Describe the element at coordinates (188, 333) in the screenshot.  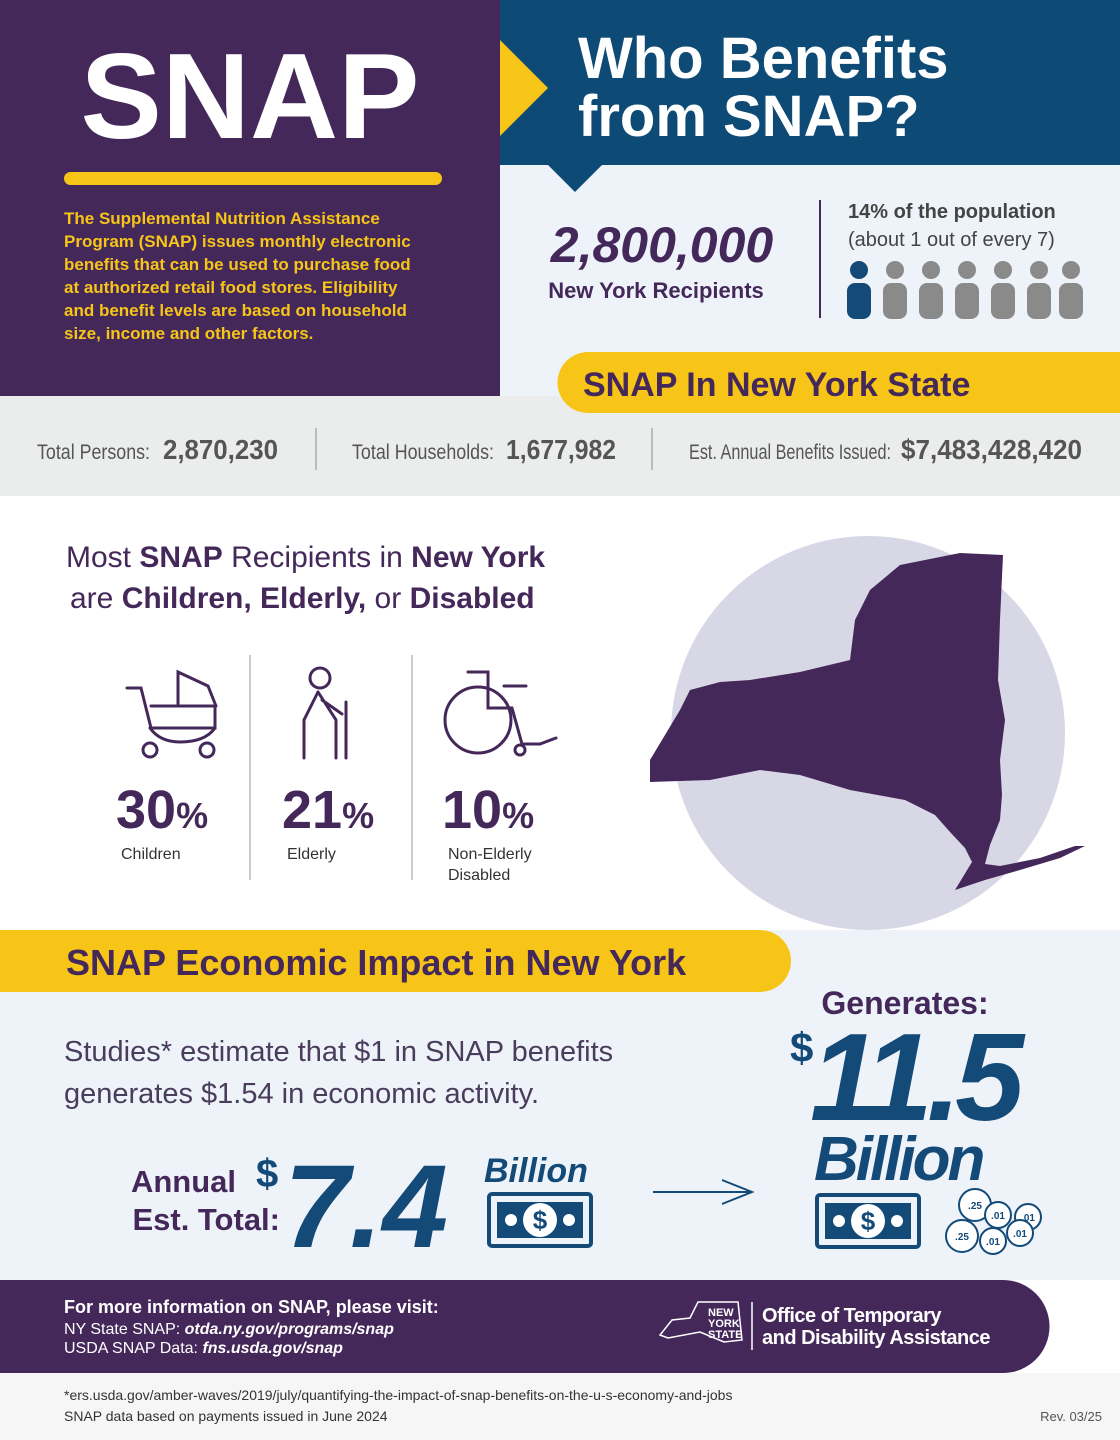
I see `description-line: size, income and other factors.` at that location.